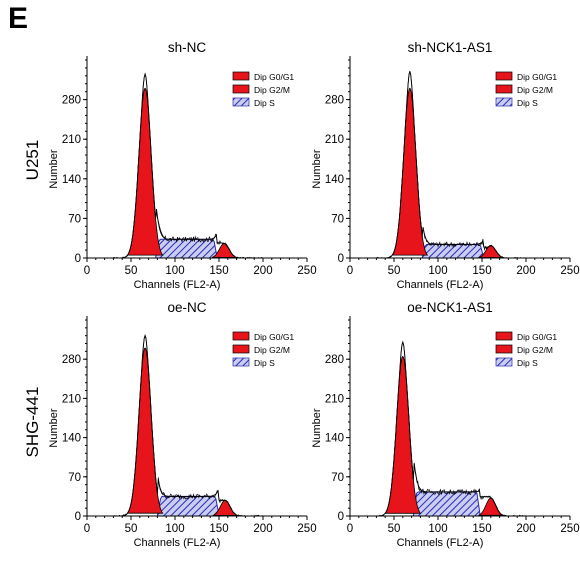 The width and height of the screenshot is (580, 563). What do you see at coordinates (450, 47) in the screenshot?
I see `panel-title: sh-NCK1-AS1` at bounding box center [450, 47].